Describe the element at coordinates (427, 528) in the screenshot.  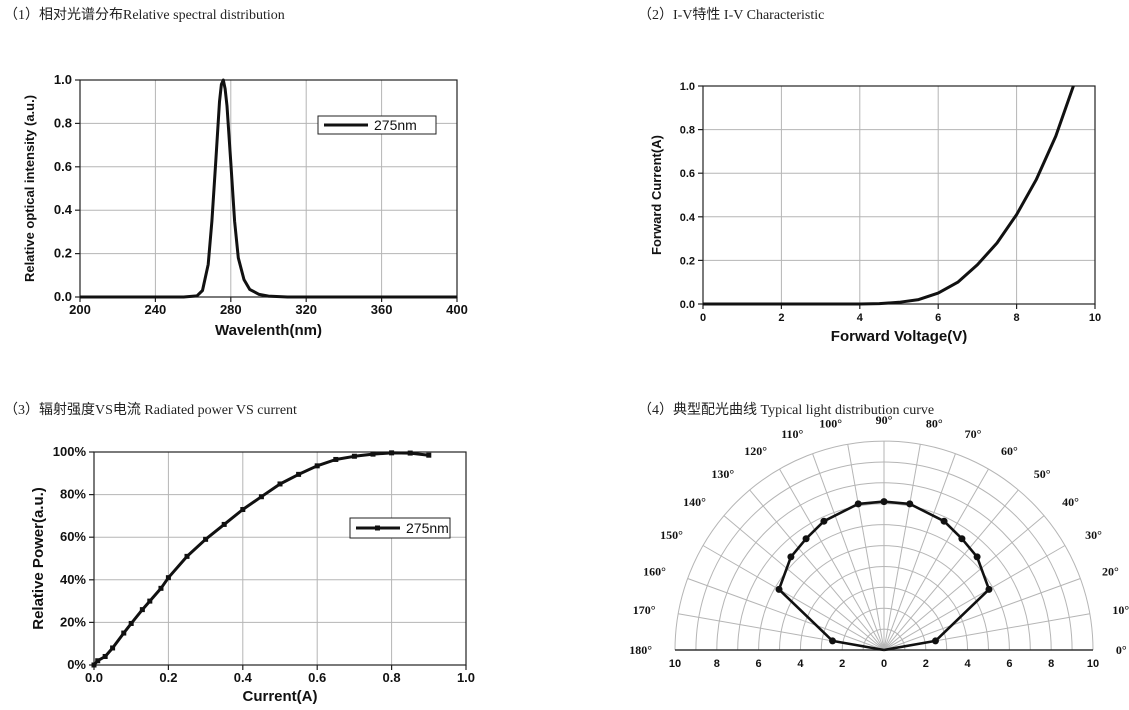
I see `c2-legend-label: 275nm` at that location.